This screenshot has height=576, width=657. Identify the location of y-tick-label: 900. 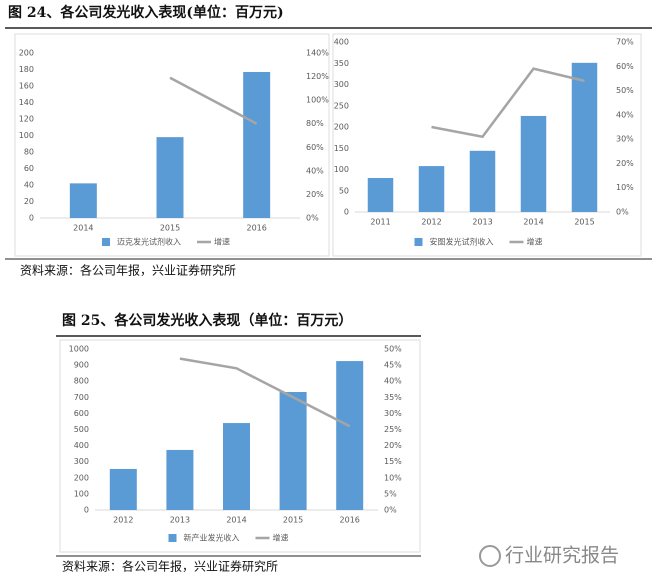
(81, 365).